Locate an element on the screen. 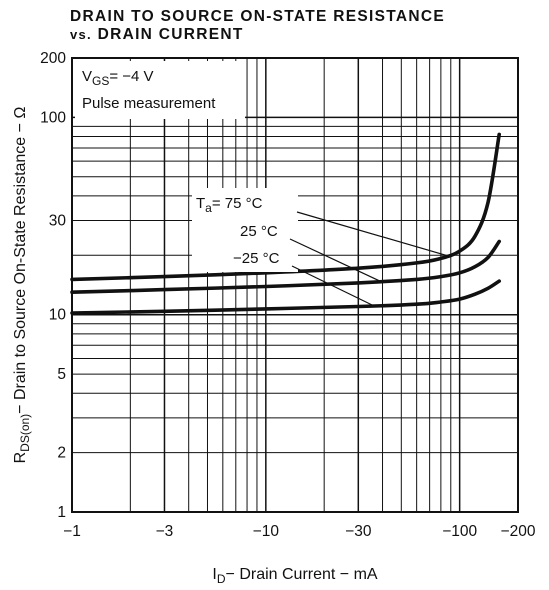  series-line-minus25c is located at coordinates (285, 297).